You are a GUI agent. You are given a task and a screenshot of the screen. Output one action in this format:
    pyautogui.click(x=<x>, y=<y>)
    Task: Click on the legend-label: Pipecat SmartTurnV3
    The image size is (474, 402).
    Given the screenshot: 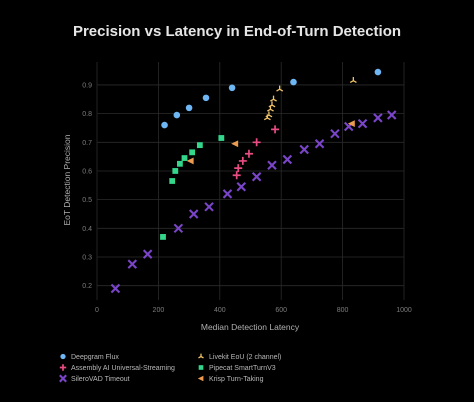 What is the action you would take?
    pyautogui.click(x=242, y=368)
    